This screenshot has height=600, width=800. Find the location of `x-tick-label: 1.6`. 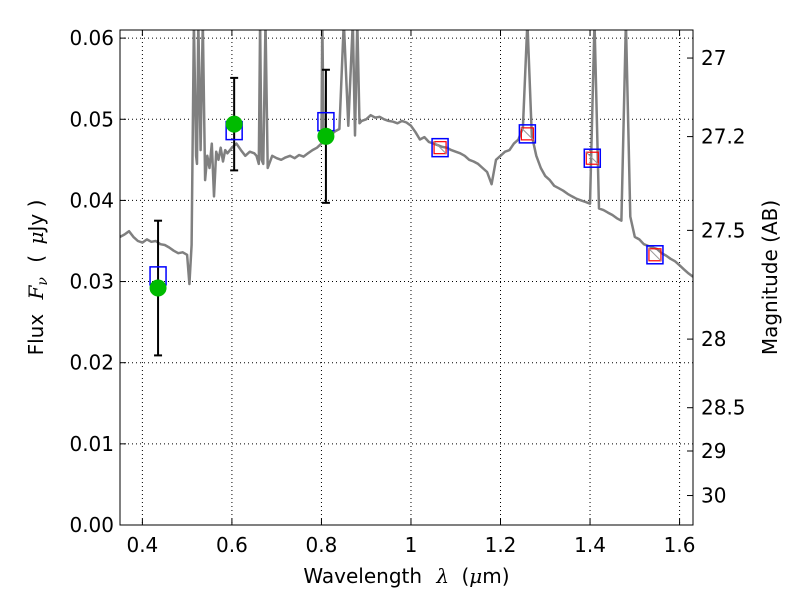

x-tick-label: 1.6 is located at coordinates (680, 545).